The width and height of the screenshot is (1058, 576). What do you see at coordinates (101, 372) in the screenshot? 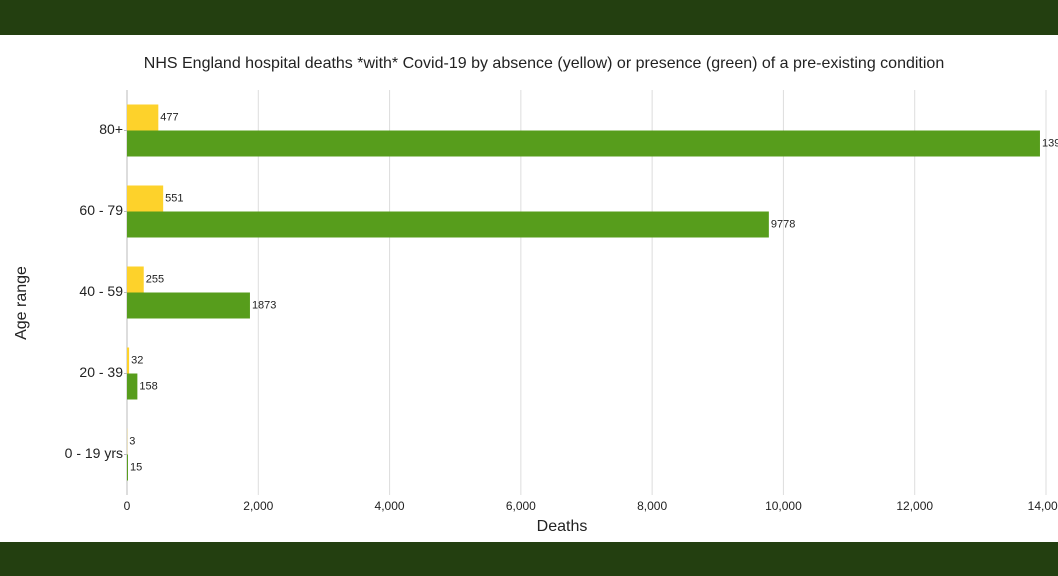
I see `y-tick-label: 20 - 39` at bounding box center [101, 372].